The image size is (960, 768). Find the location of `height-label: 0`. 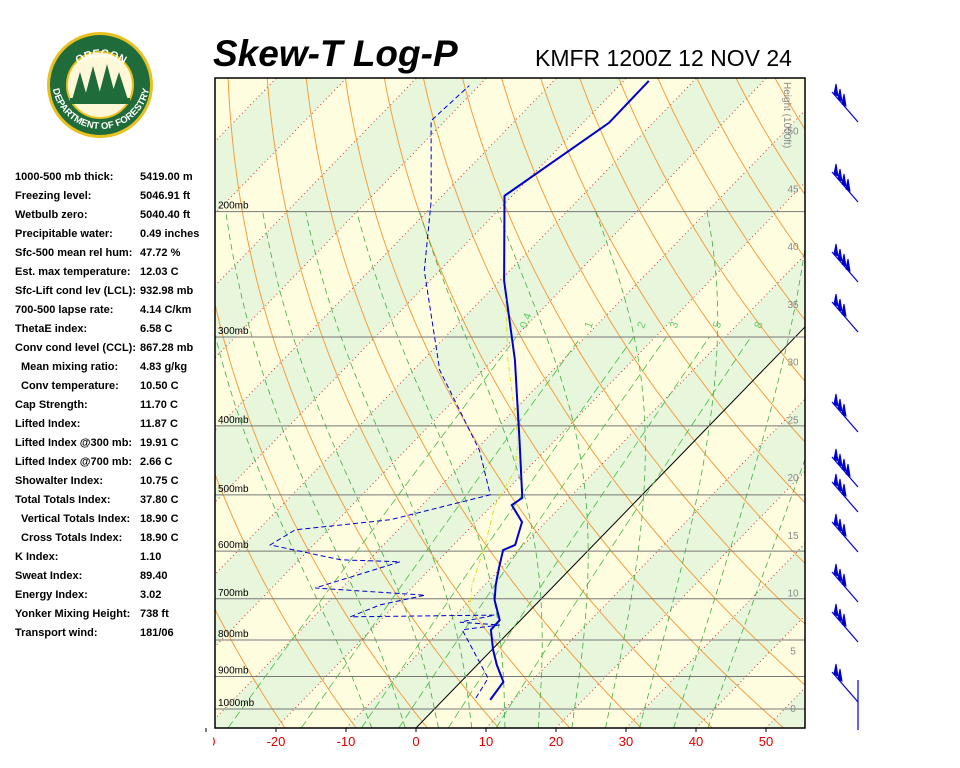

height-label: 0 is located at coordinates (793, 709).